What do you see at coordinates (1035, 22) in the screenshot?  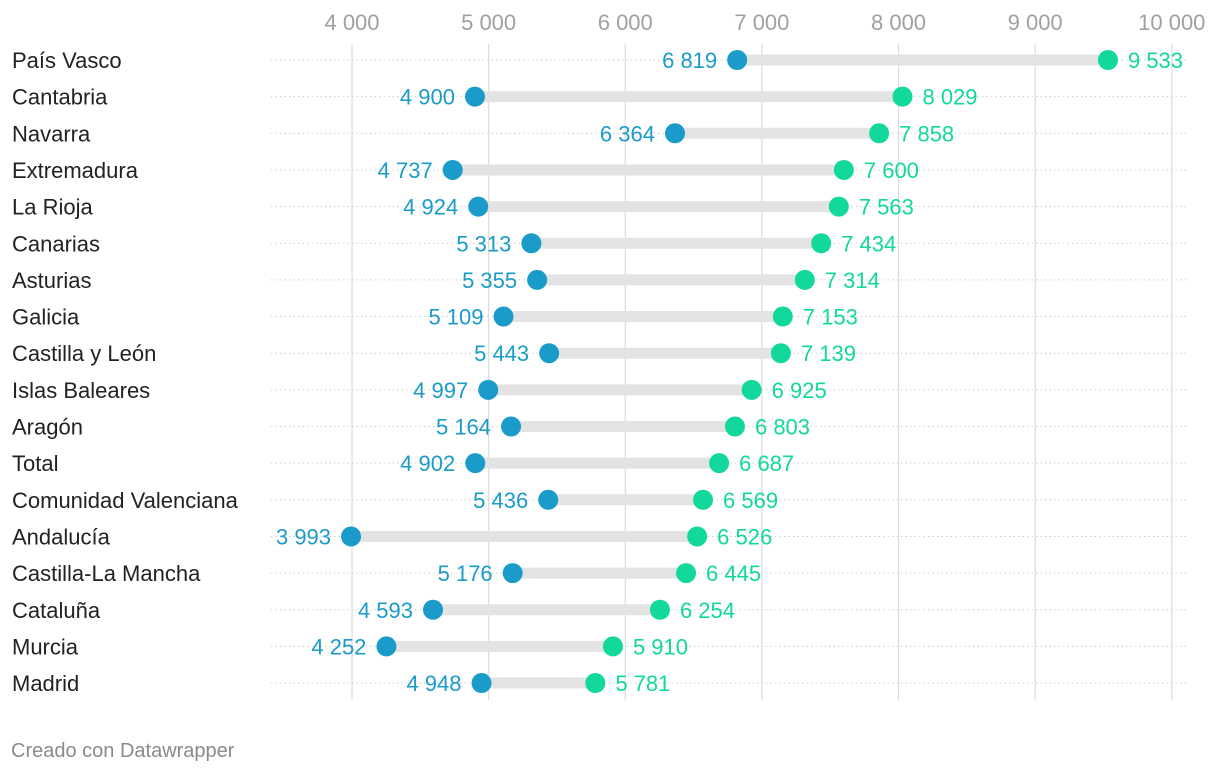 I see `x-tick-label: 9 000` at bounding box center [1035, 22].